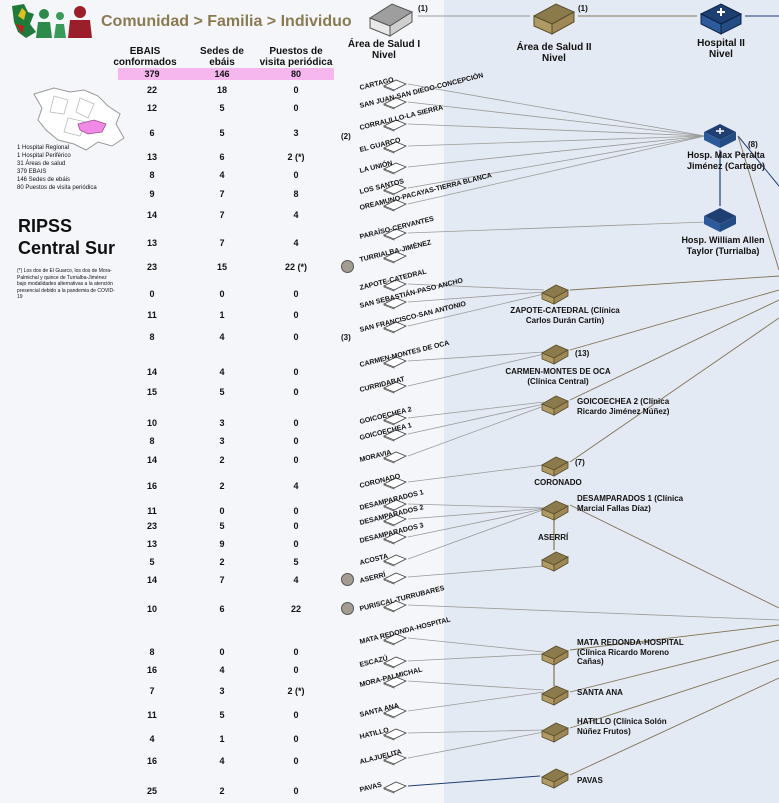  I want to click on row-puestos: 8, so click(296, 194).